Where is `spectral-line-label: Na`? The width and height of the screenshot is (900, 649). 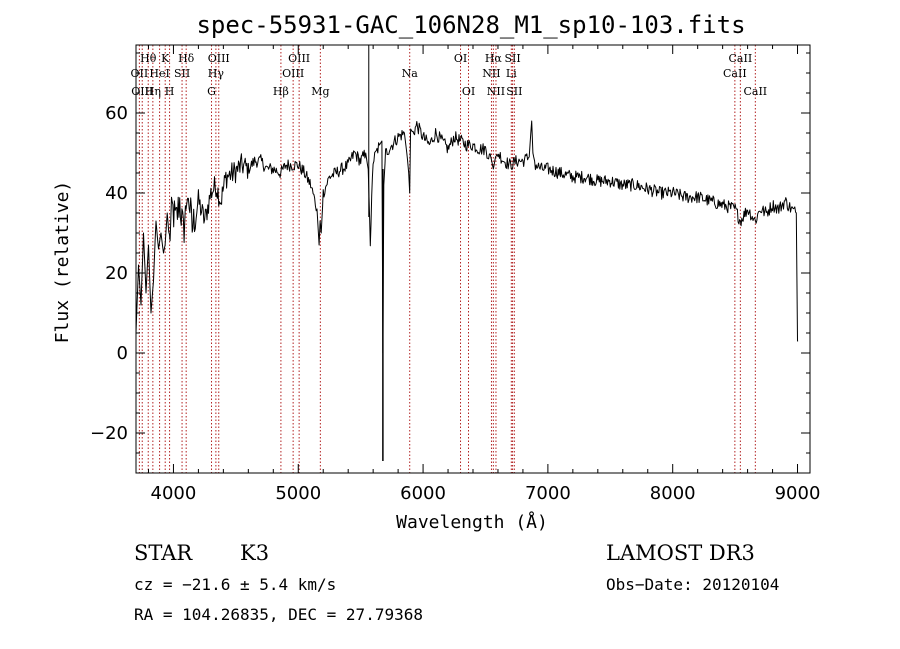
spectral-line-label: Na is located at coordinates (410, 73).